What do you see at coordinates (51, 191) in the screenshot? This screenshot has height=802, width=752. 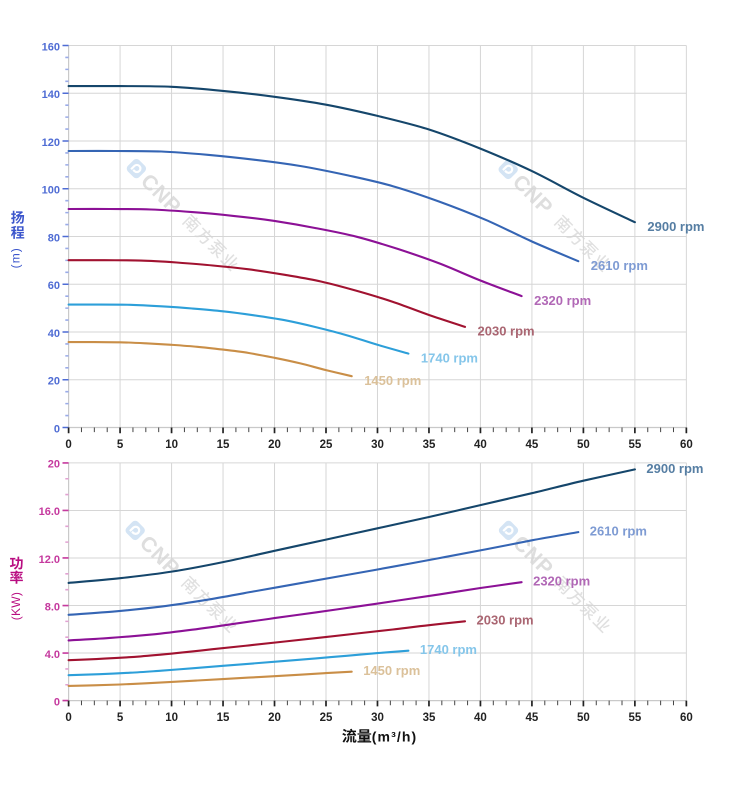 I see `svg-text: 100` at bounding box center [51, 191].